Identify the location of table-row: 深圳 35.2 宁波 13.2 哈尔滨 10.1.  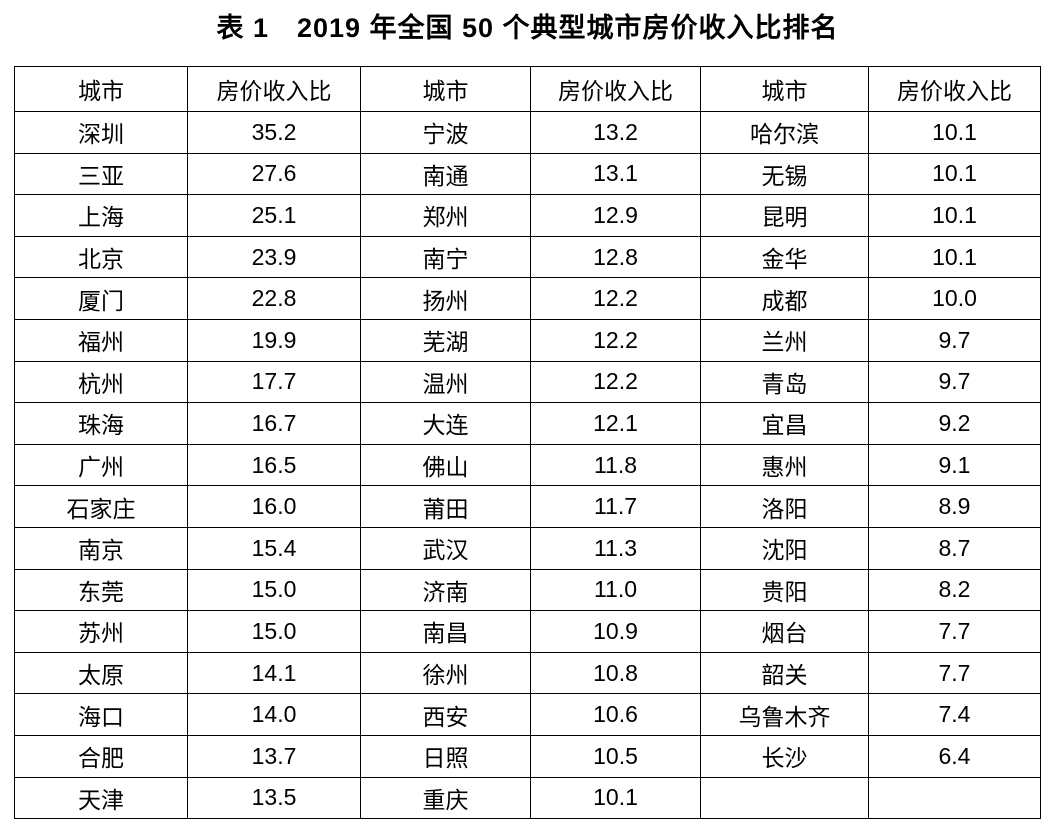
(527, 132).